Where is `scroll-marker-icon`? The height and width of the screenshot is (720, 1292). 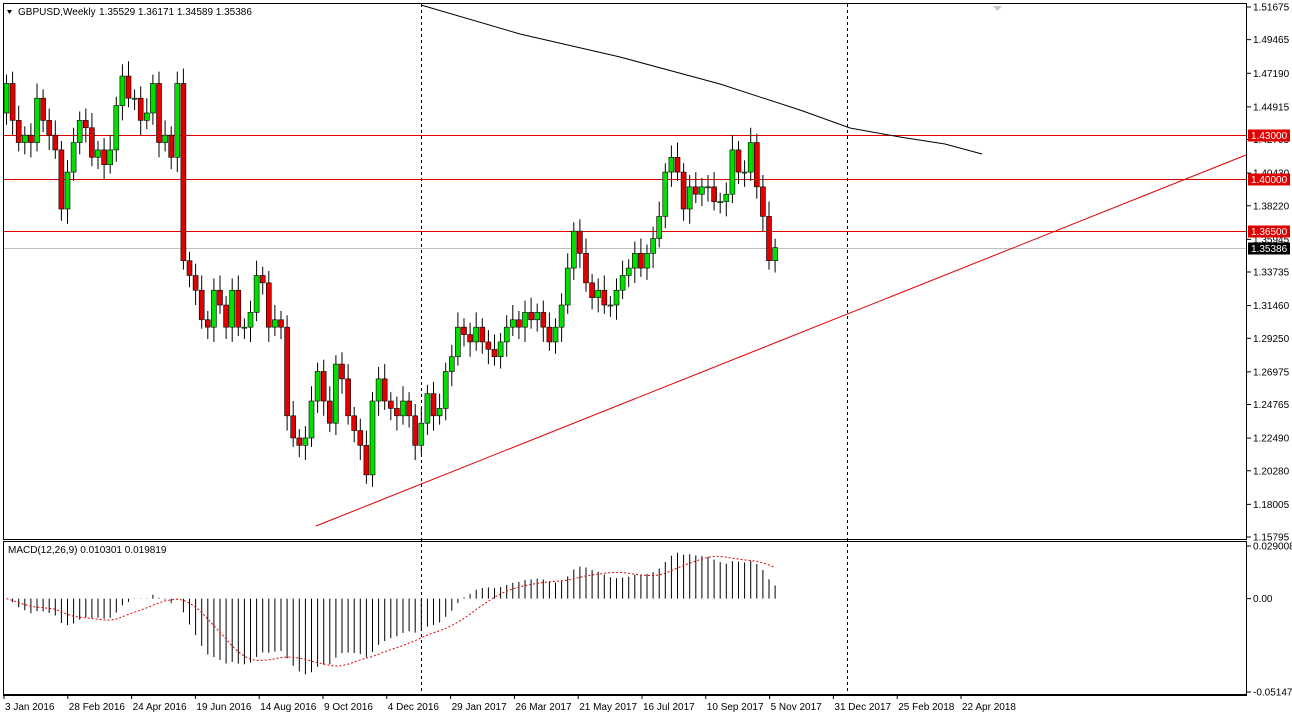 scroll-marker-icon is located at coordinates (997, 8).